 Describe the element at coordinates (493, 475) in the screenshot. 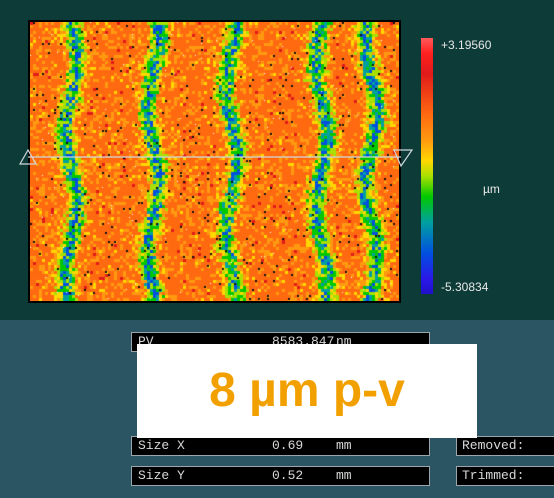

I see `trimmed-label: Trimmed:` at that location.